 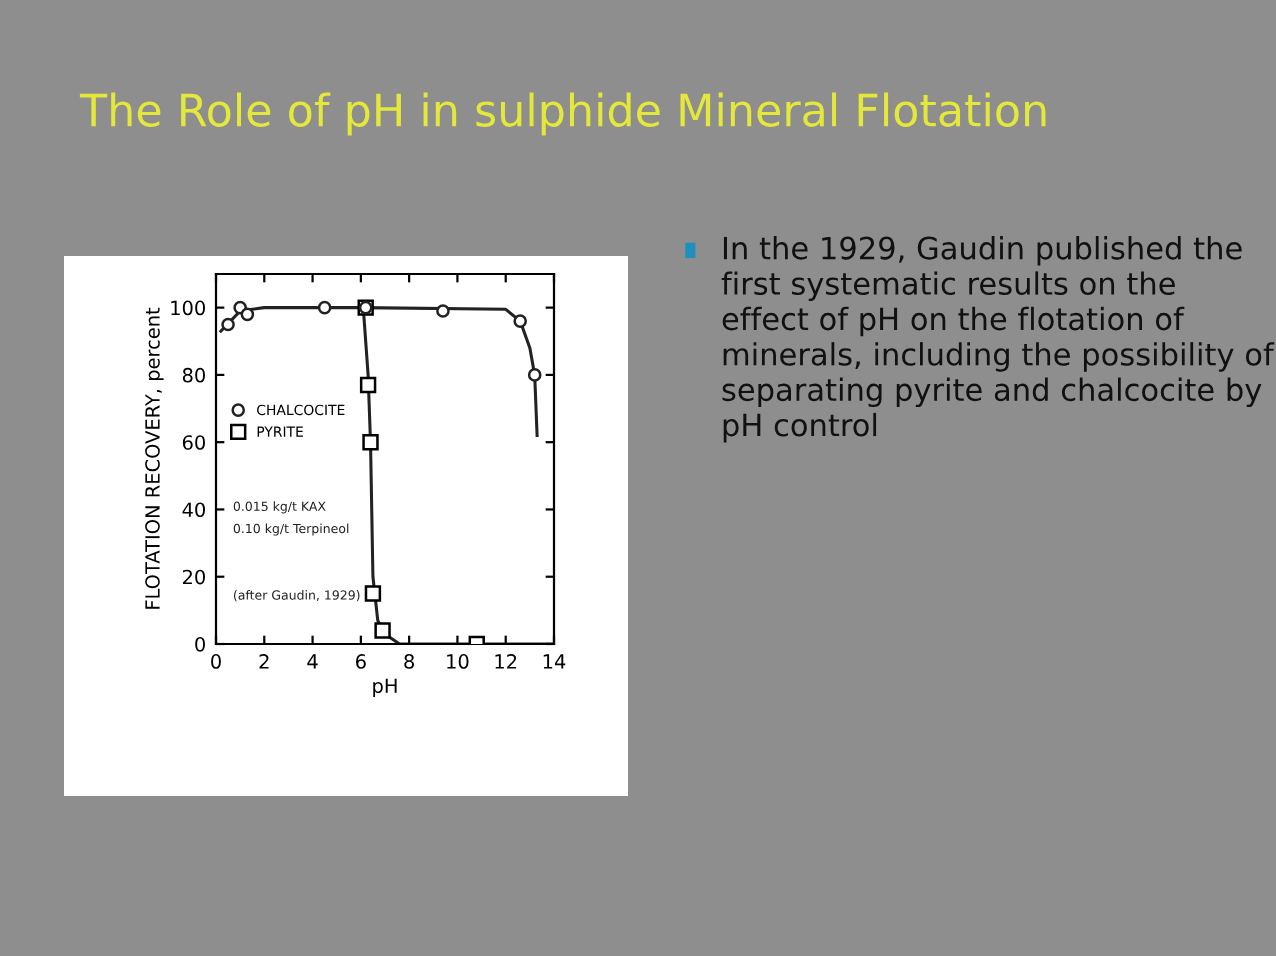 I want to click on text: In the 1929, Gaudin published the first systematic results on the effect of pH on the flotation of minerals, including the possibility of separating pyrite and chalcocite by pH control, so click(x=998, y=339).